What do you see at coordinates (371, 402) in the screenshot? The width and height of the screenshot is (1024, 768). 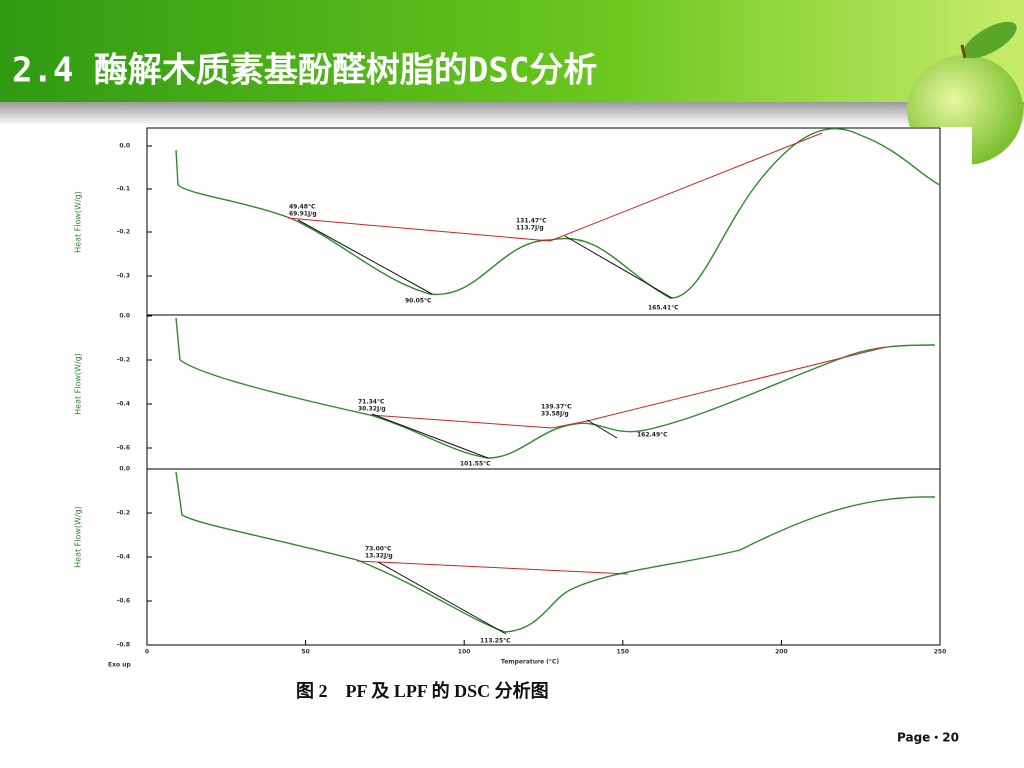 I see `peak-annotation: 71.34°C` at bounding box center [371, 402].